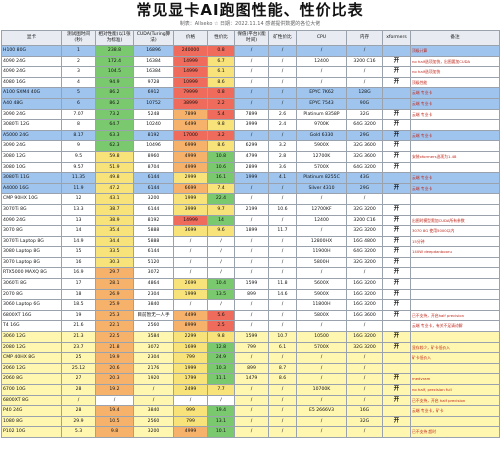 This screenshot has width=500, height=476. I want to click on table-cell: 8999, so click(190, 326).